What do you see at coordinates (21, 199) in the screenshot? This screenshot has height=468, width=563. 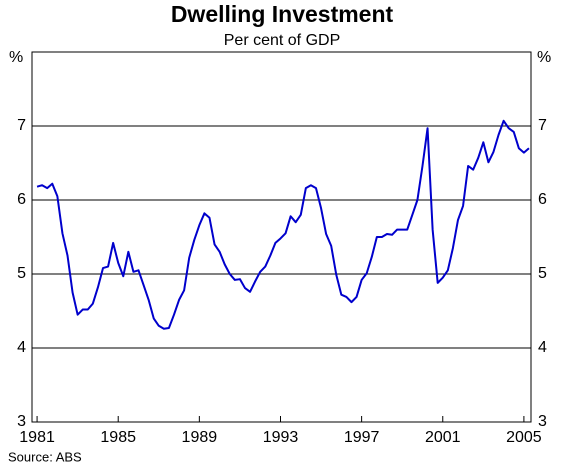 I see `y-tick-label: 6` at bounding box center [21, 199].